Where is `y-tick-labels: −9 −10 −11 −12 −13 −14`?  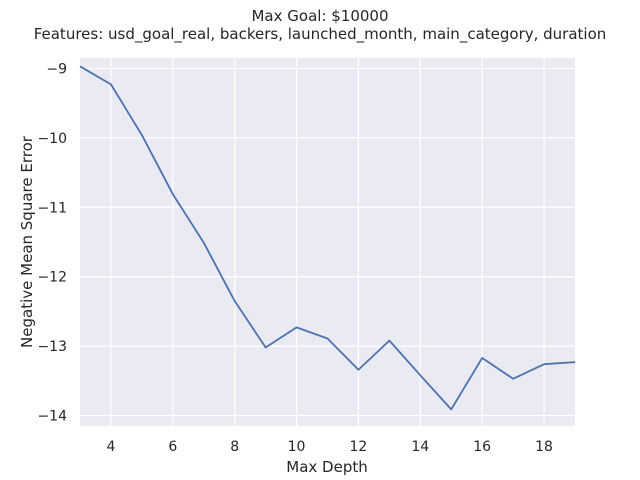
y-tick-labels: −9 −10 −11 −12 −13 −14 is located at coordinates (52, 242).